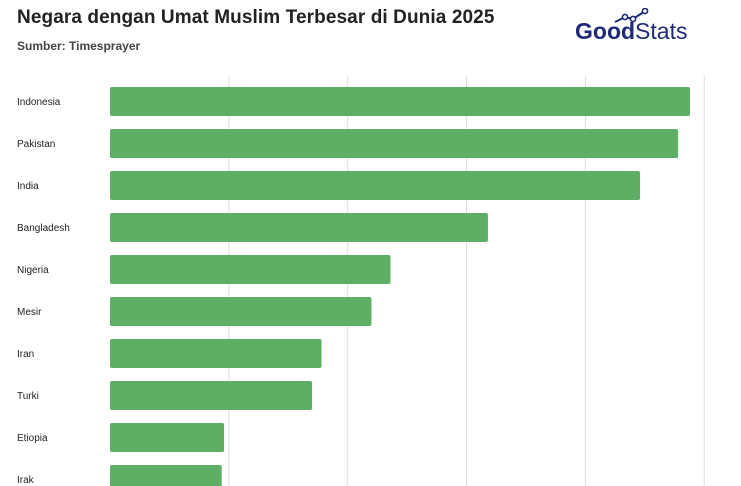 This screenshot has height=486, width=741. Describe the element at coordinates (36, 144) in the screenshot. I see `category-label: Pakistan` at that location.